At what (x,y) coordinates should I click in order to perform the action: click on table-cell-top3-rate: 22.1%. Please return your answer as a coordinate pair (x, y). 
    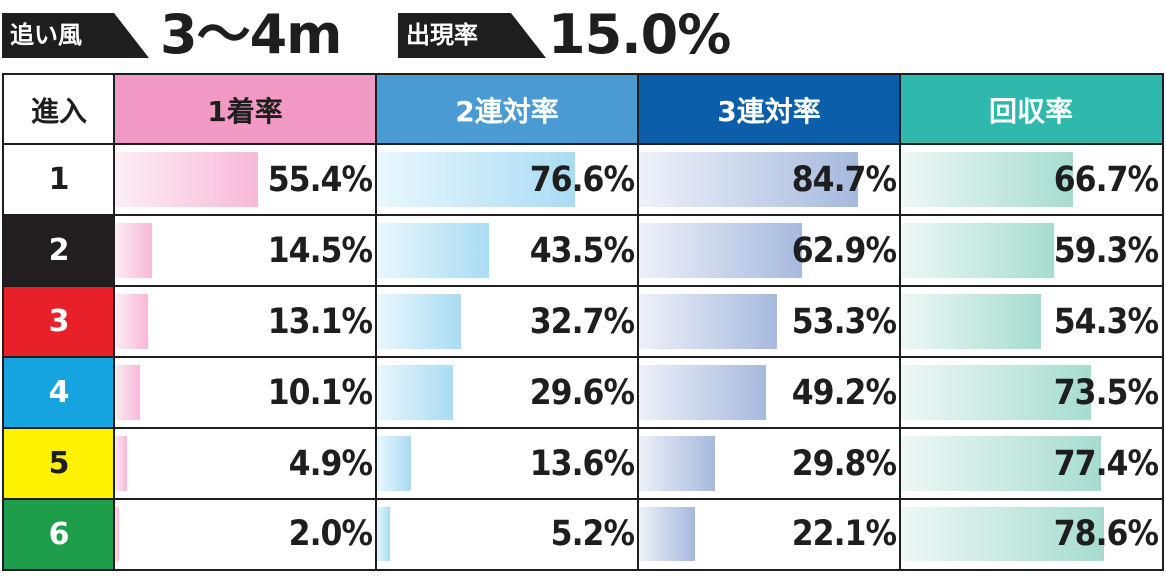
    Looking at the image, I should click on (769, 534).